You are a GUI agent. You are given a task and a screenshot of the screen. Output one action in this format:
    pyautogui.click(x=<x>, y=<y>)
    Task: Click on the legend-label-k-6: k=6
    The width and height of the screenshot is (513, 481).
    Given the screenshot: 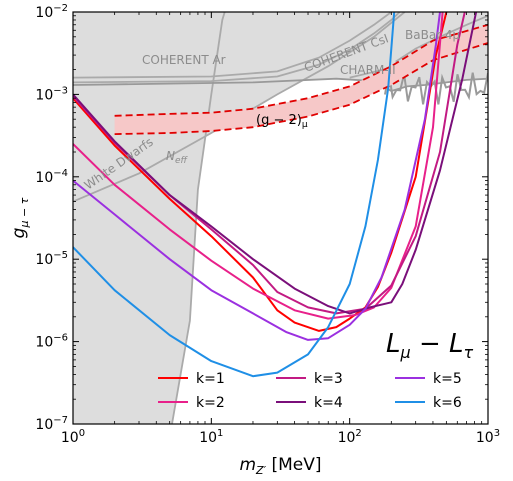 What is the action you would take?
    pyautogui.click(x=447, y=403)
    